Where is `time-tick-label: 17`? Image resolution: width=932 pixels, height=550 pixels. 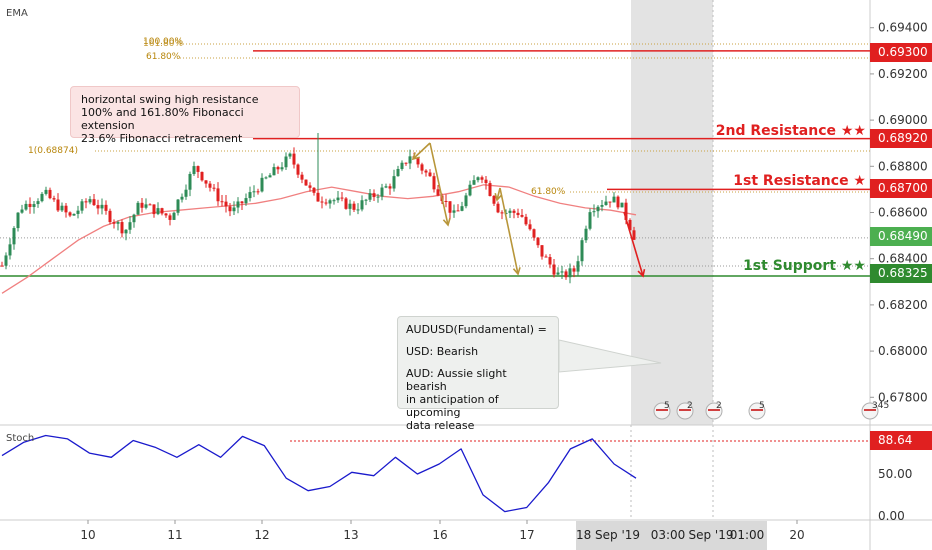 time-tick-label: 17 is located at coordinates (526, 535).